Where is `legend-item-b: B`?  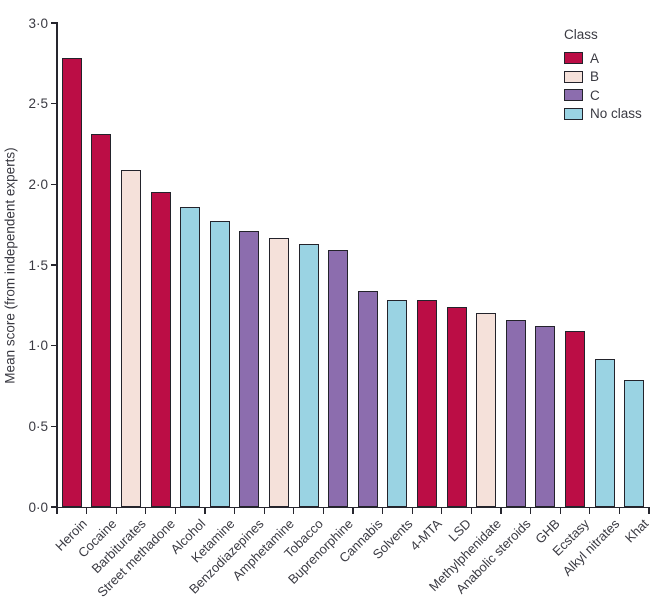 legend-item-b: B is located at coordinates (603, 77).